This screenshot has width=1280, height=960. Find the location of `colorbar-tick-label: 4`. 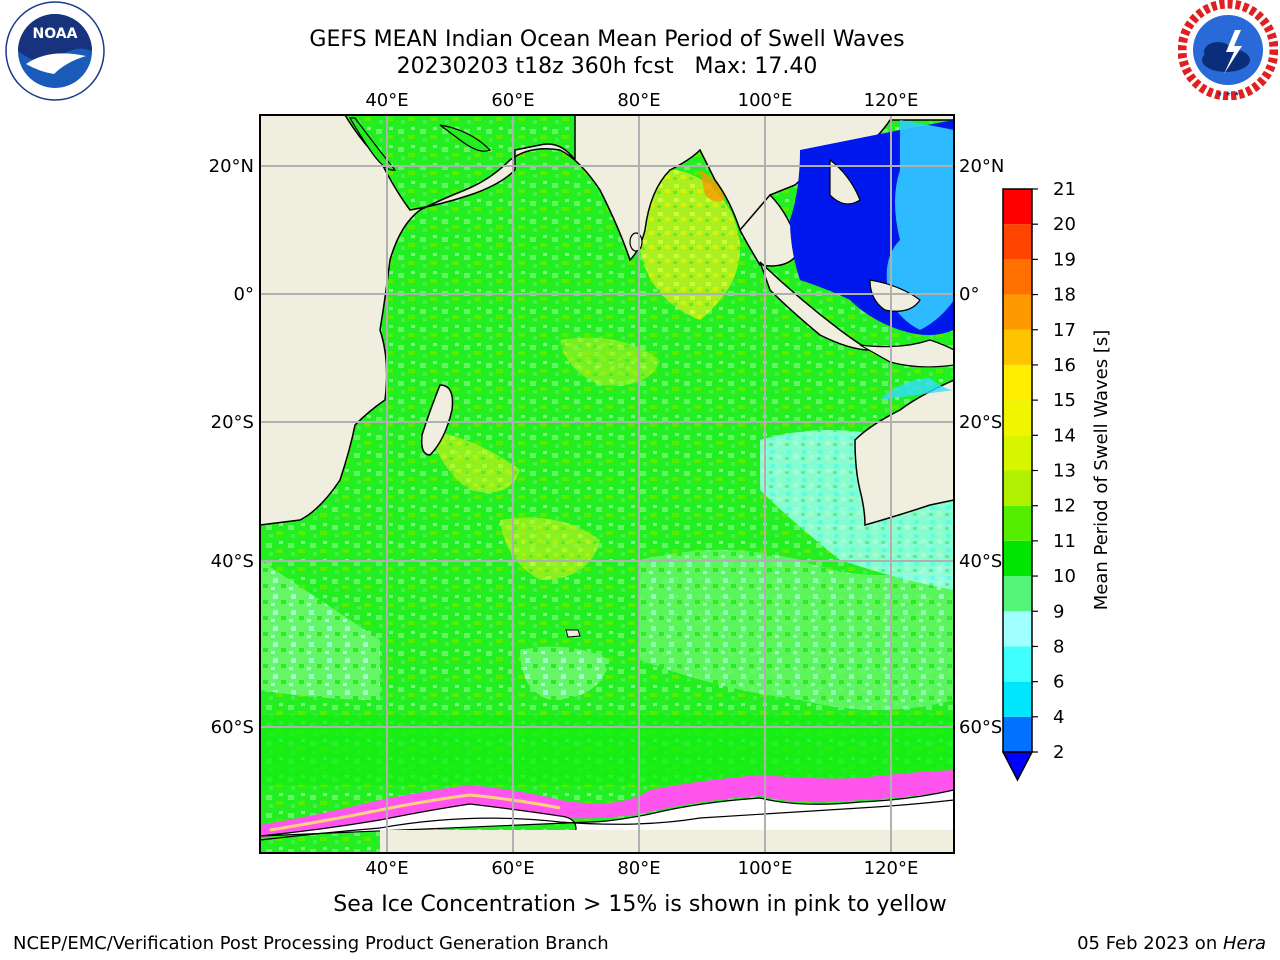

colorbar-tick-label: 4 is located at coordinates (1058, 717).